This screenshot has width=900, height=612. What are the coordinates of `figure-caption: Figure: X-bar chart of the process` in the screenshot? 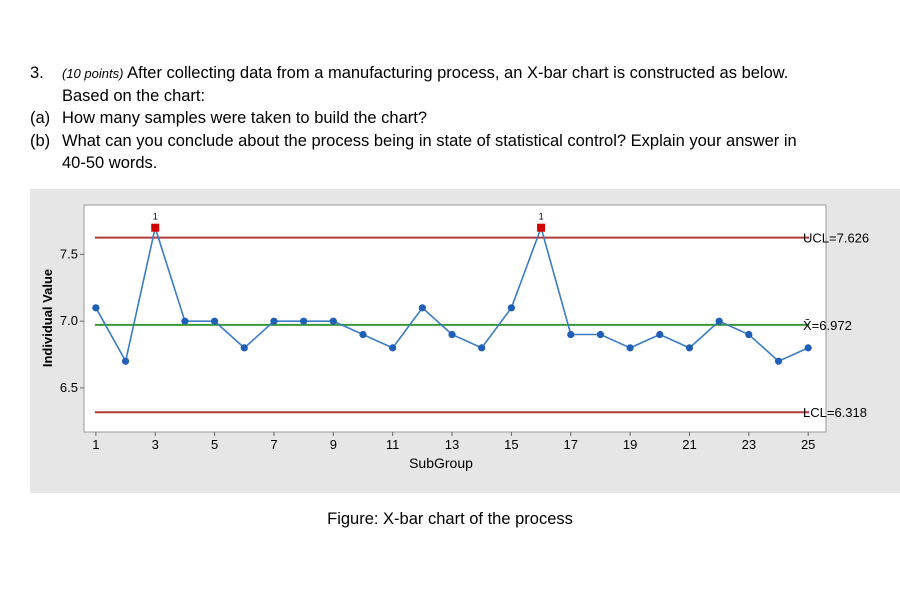 It's located at (450, 519).